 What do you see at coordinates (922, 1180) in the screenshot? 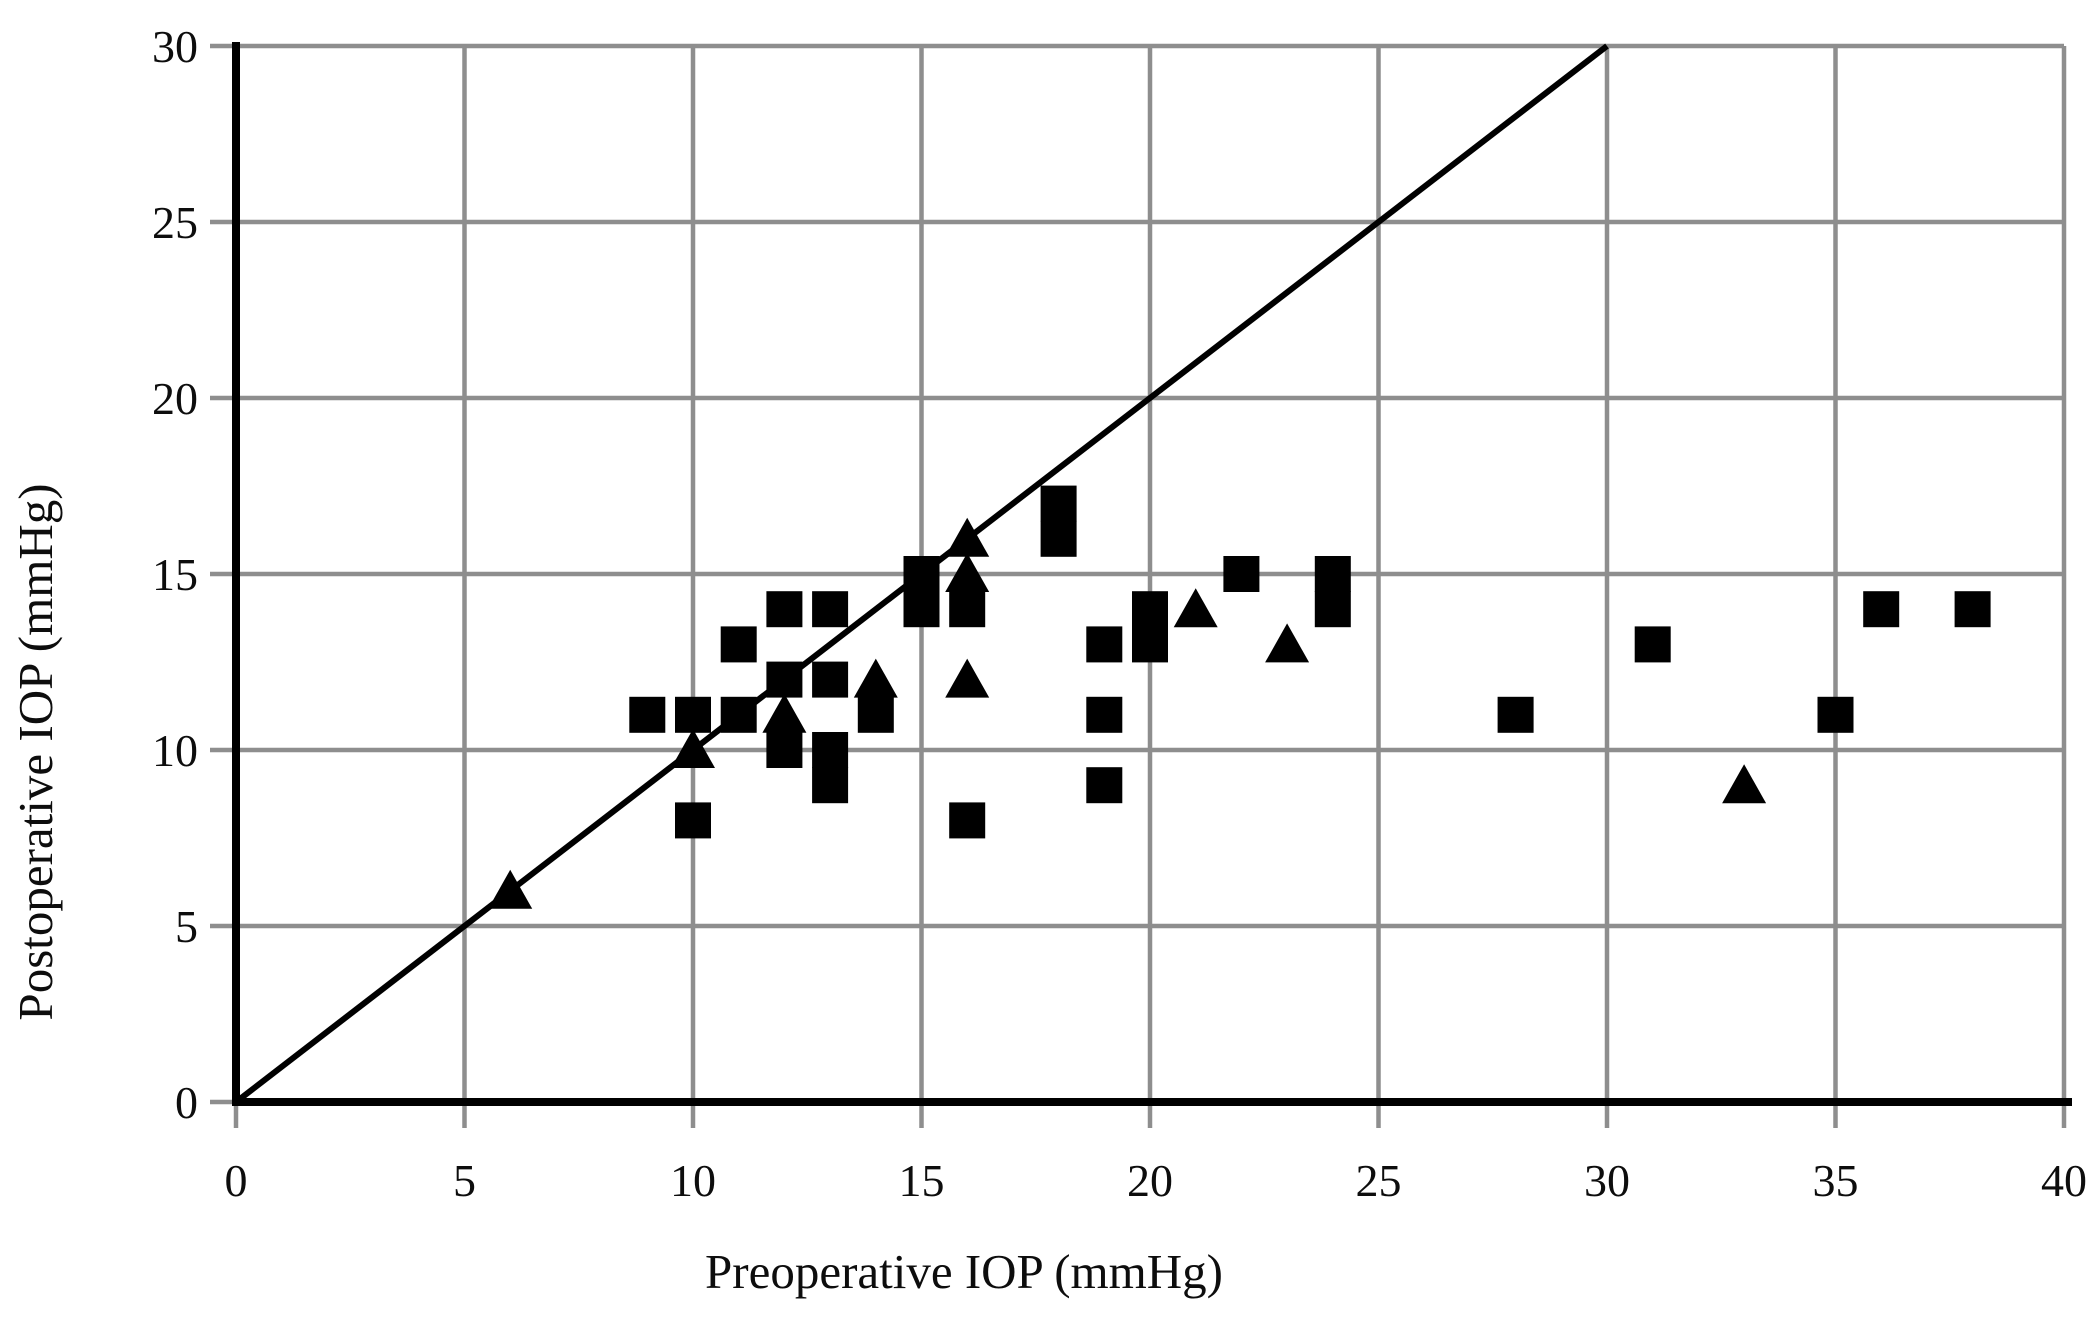
I see `x-tick-label-15: 15` at bounding box center [922, 1180].